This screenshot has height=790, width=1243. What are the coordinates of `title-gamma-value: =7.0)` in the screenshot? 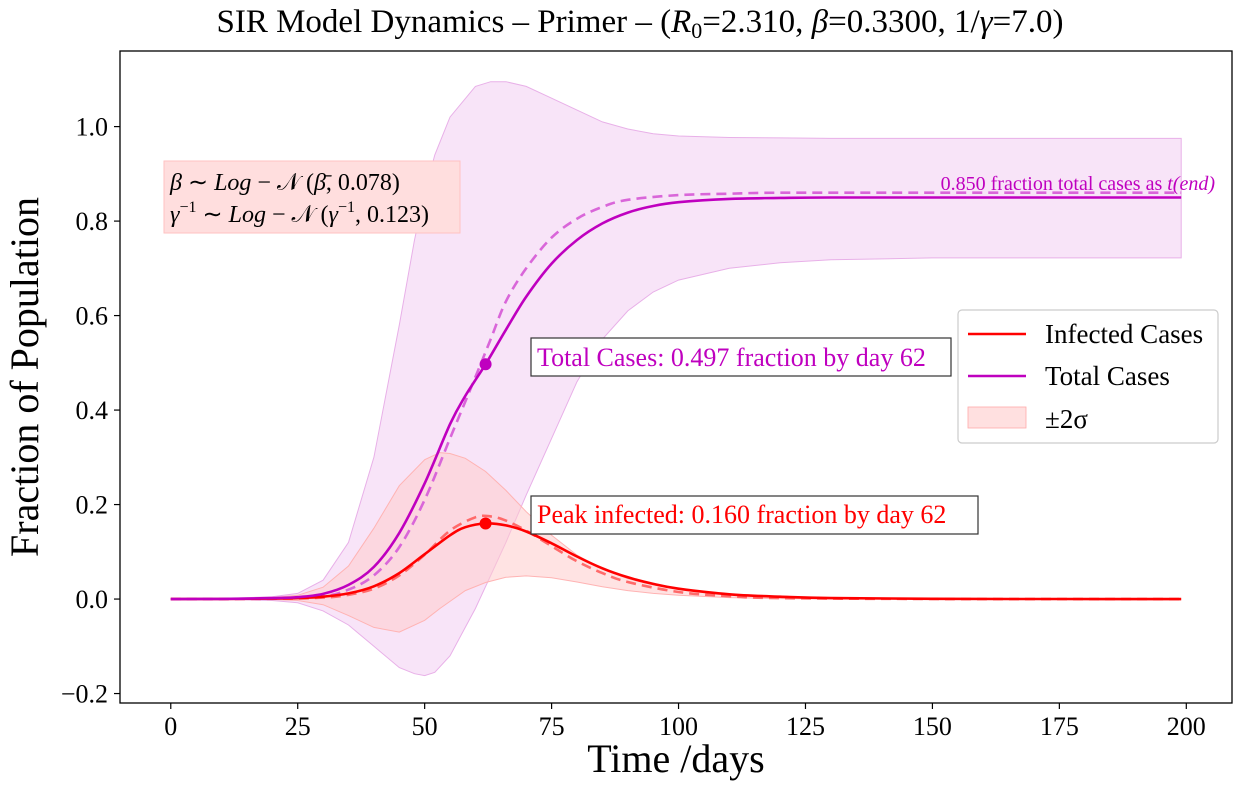 It's located at (1028, 22).